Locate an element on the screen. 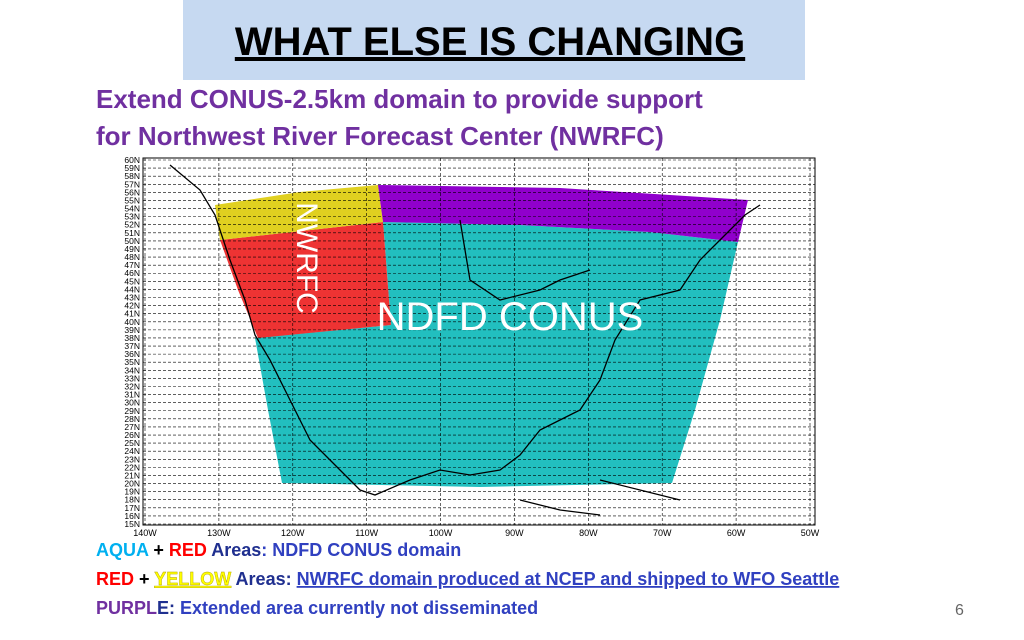 The image size is (1024, 640). lon-label: 80W is located at coordinates (588, 533).